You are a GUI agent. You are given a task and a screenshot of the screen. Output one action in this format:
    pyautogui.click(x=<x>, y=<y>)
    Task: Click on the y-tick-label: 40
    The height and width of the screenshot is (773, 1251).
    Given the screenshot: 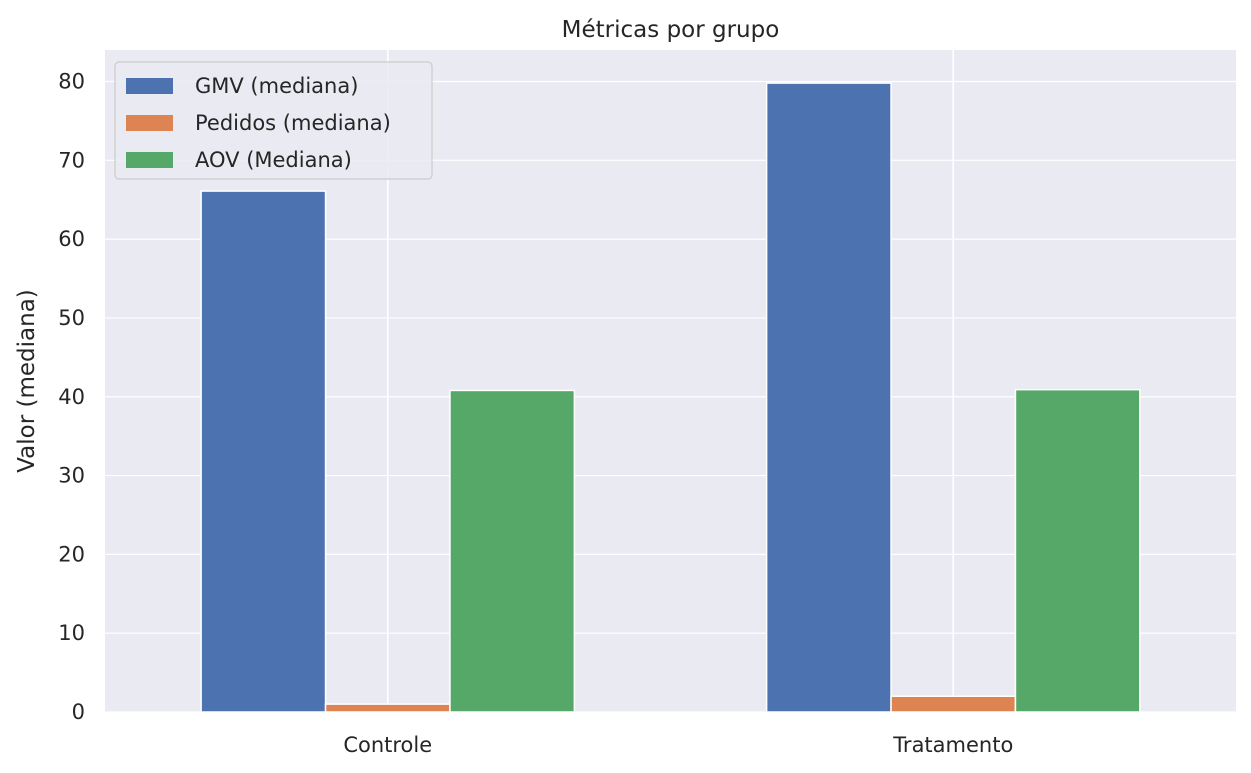 What is the action you would take?
    pyautogui.click(x=71, y=397)
    